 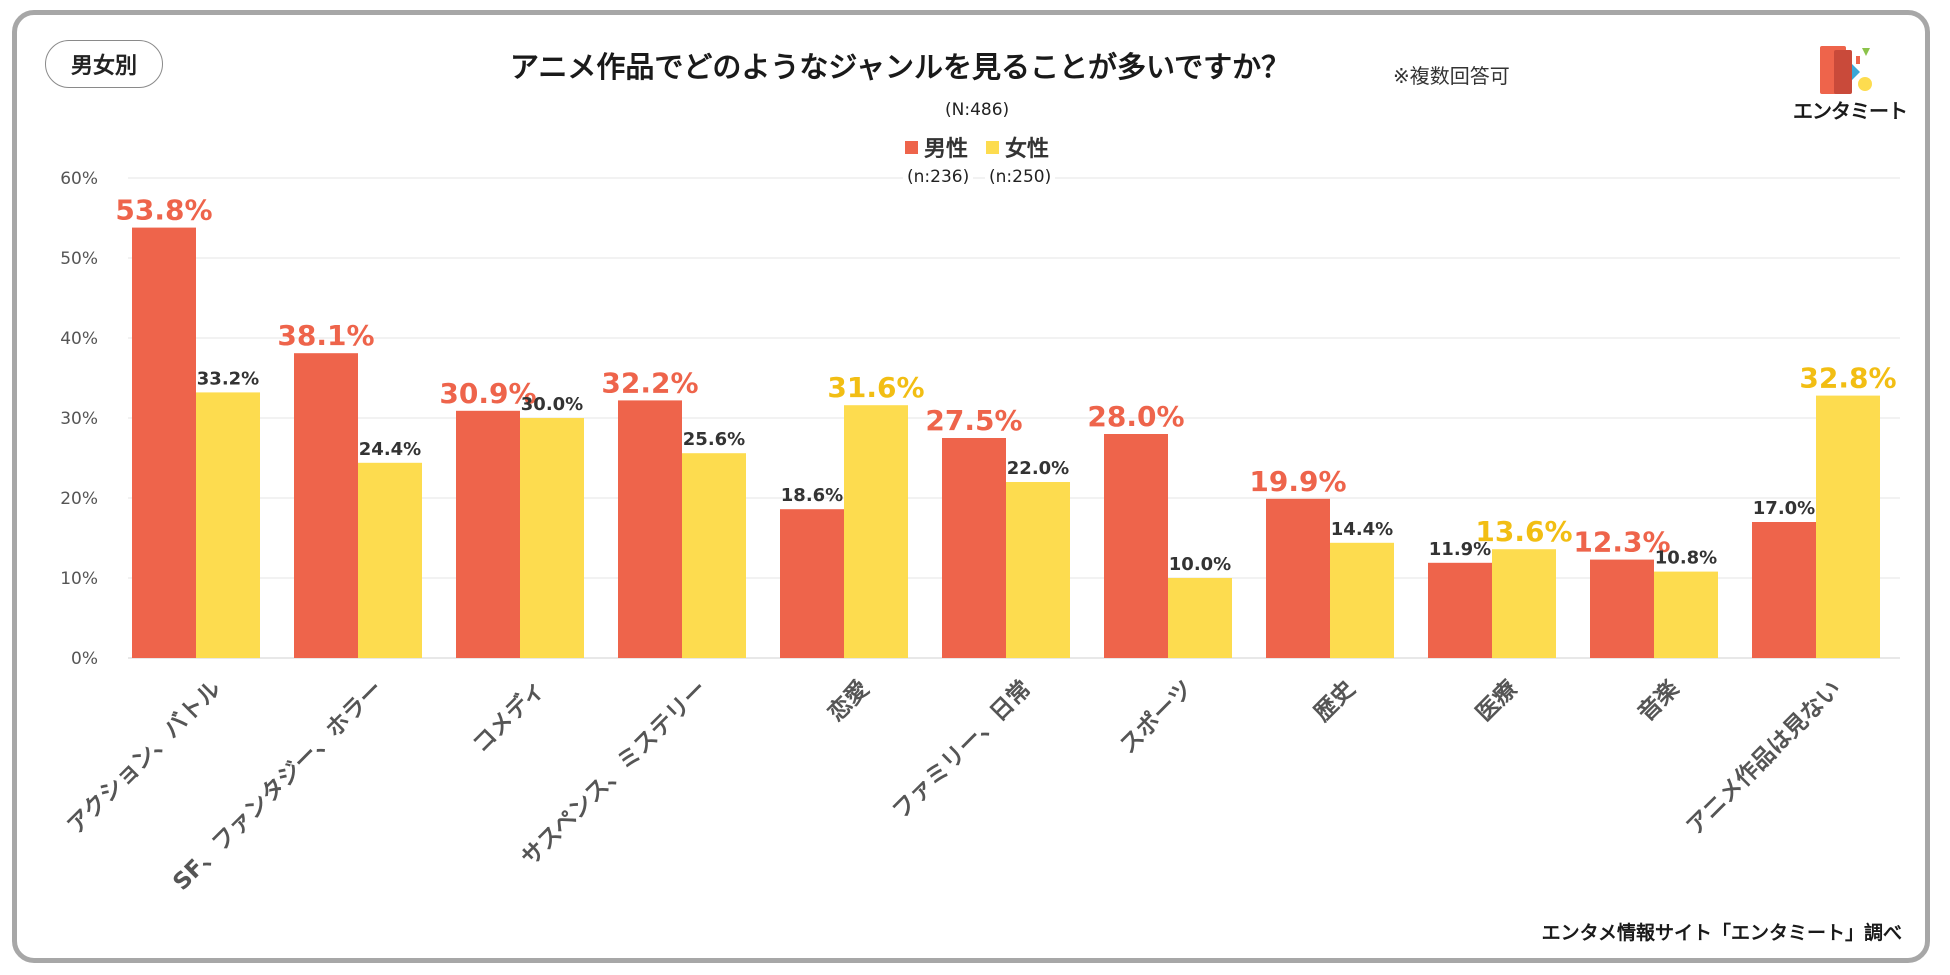 What do you see at coordinates (615, 774) in the screenshot?
I see `x-category-label: サスペンス、ミステリー` at bounding box center [615, 774].